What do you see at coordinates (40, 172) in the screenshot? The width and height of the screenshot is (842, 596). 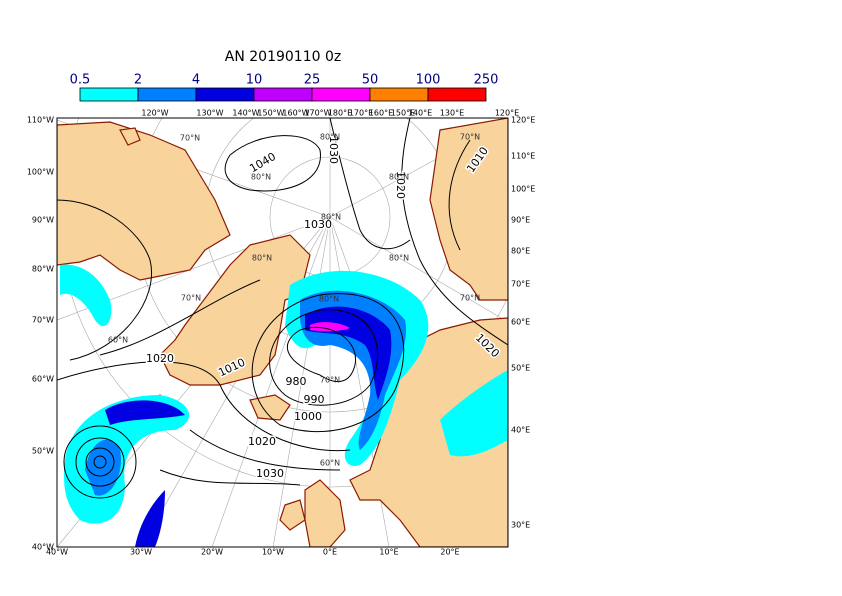 I see `left-label: 100°W` at bounding box center [40, 172].